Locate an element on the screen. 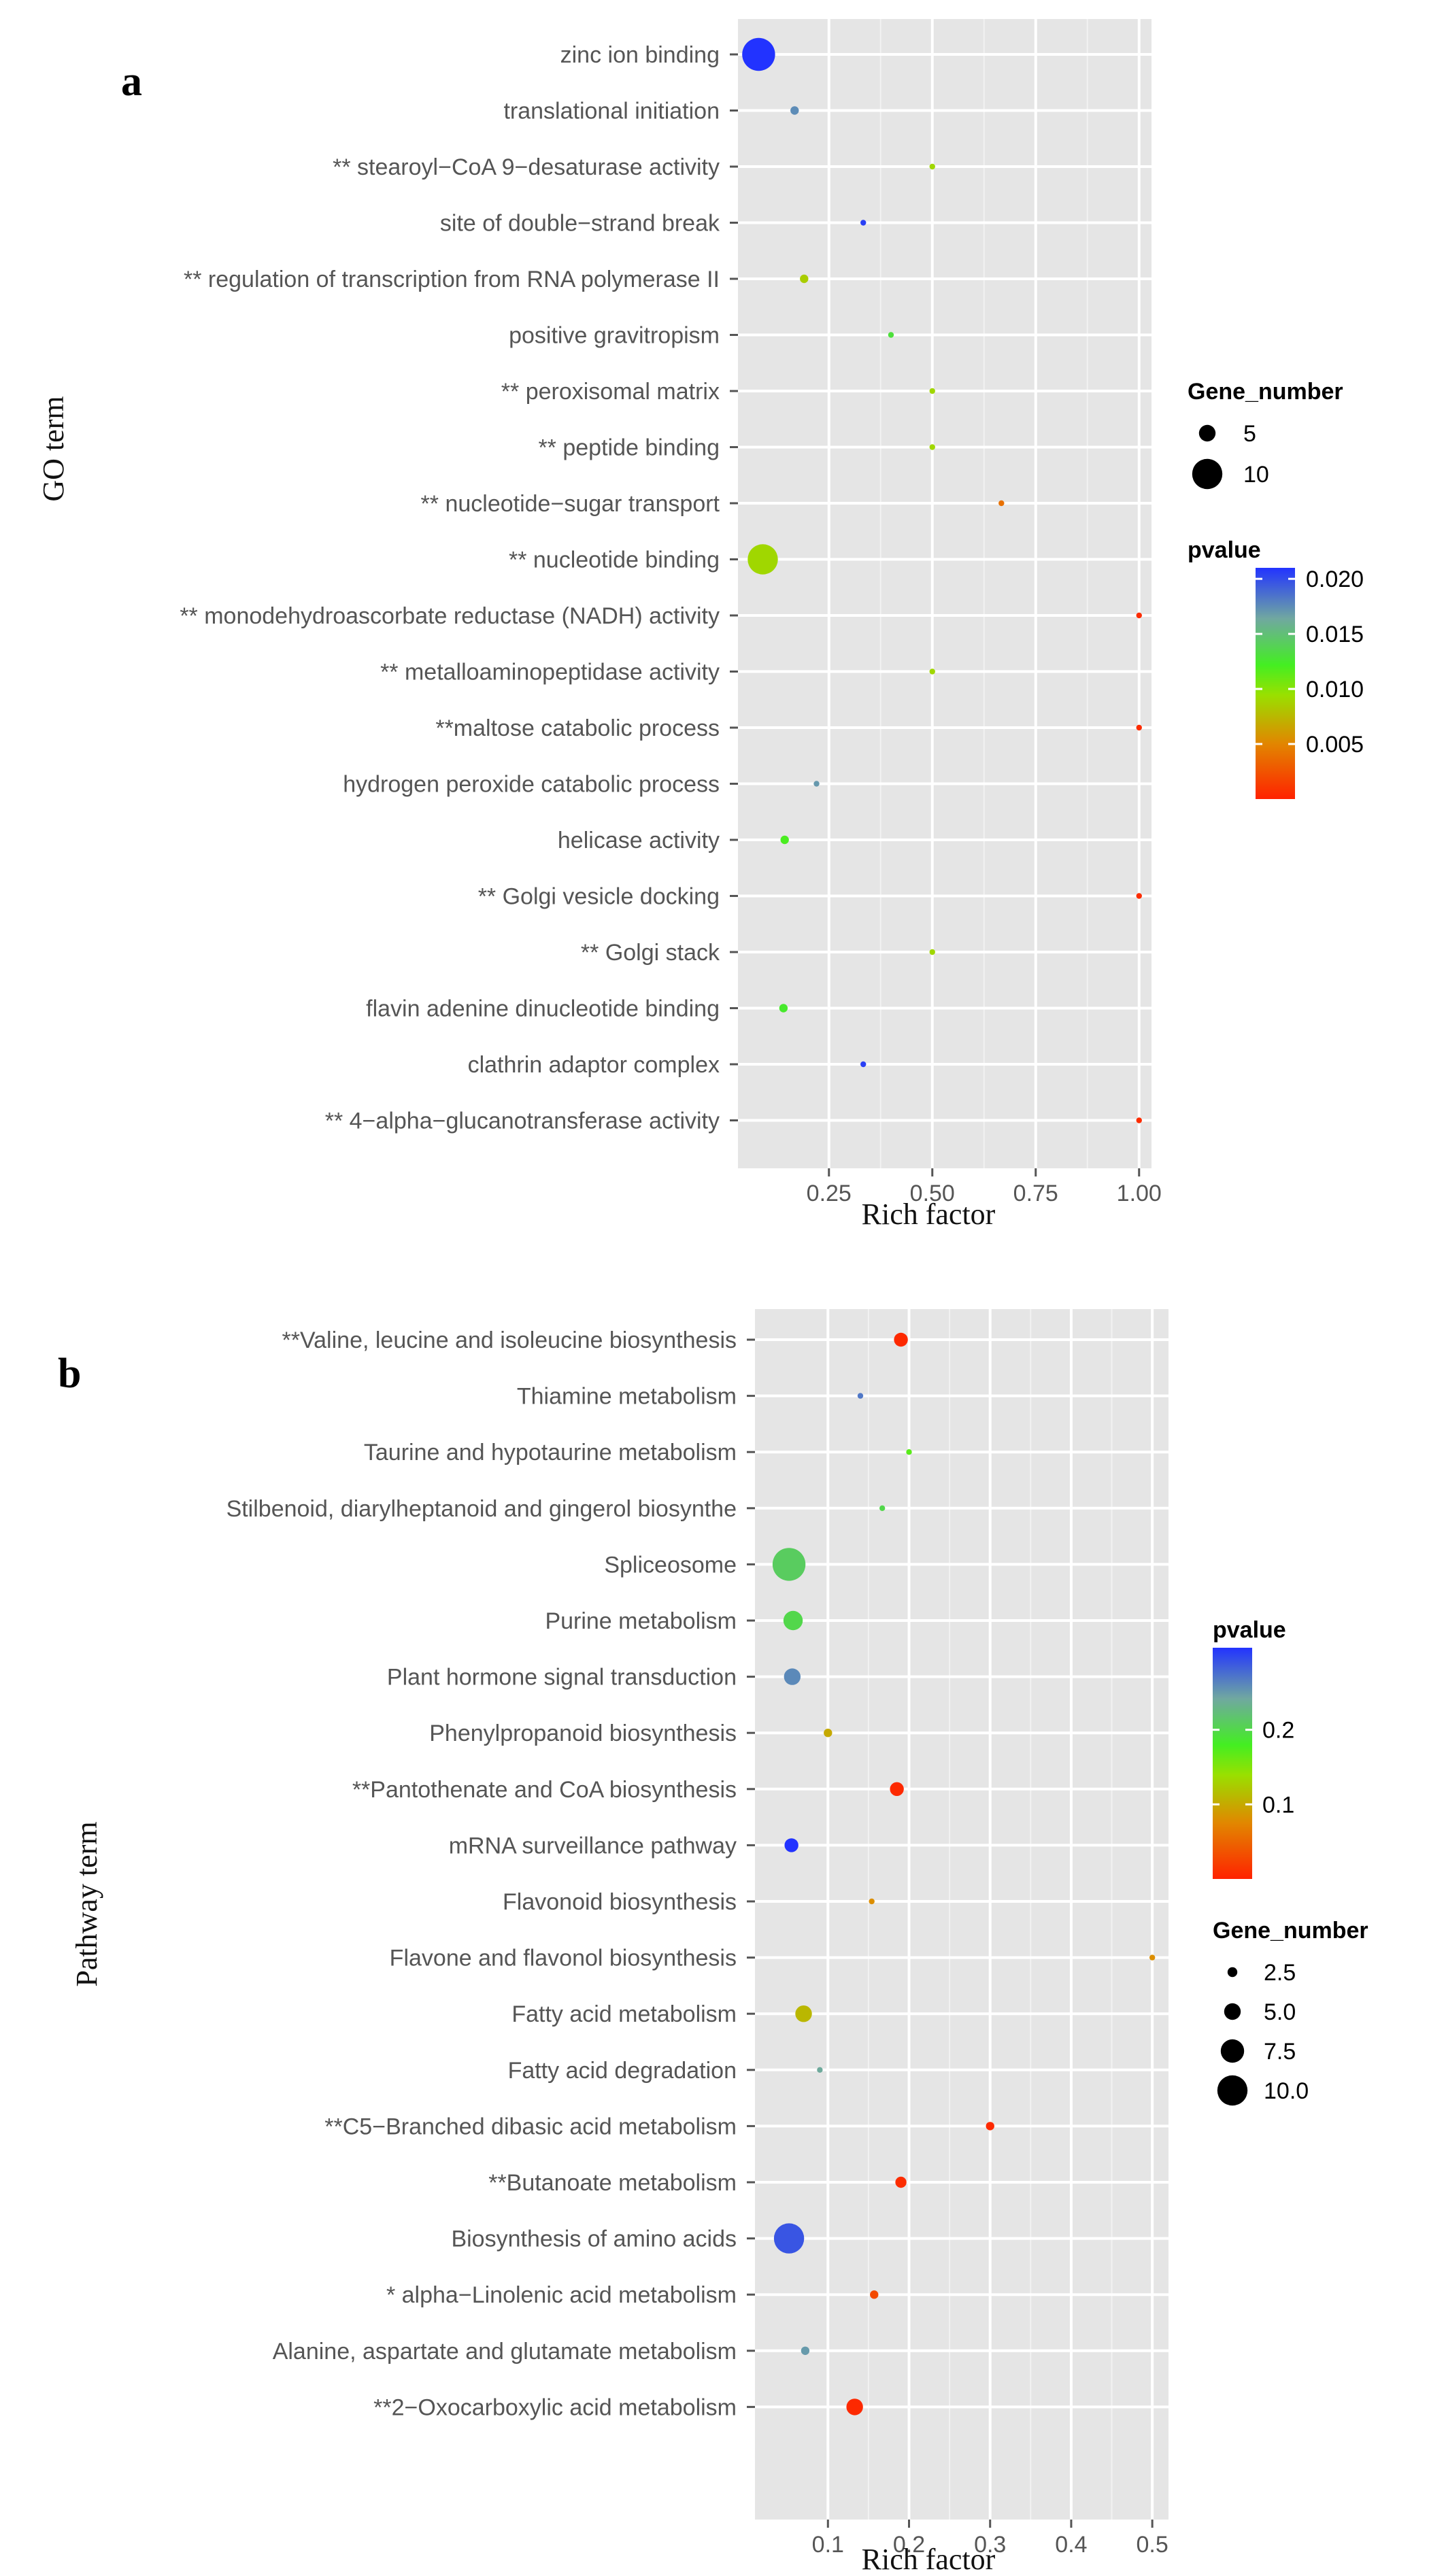 The height and width of the screenshot is (2576, 1446). term-label: ** Golgi stack is located at coordinates (650, 953).